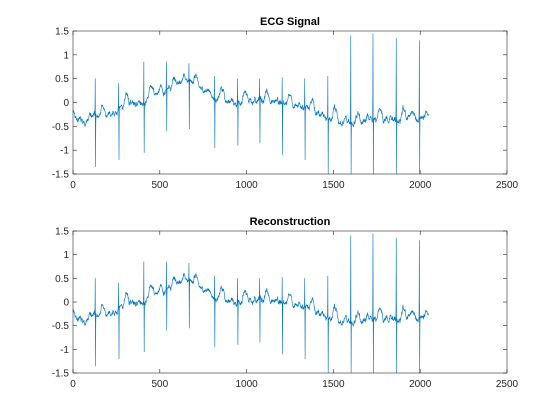  Describe the element at coordinates (61, 326) in the screenshot. I see `reconstruction-y-tick-label: -0.5` at that location.